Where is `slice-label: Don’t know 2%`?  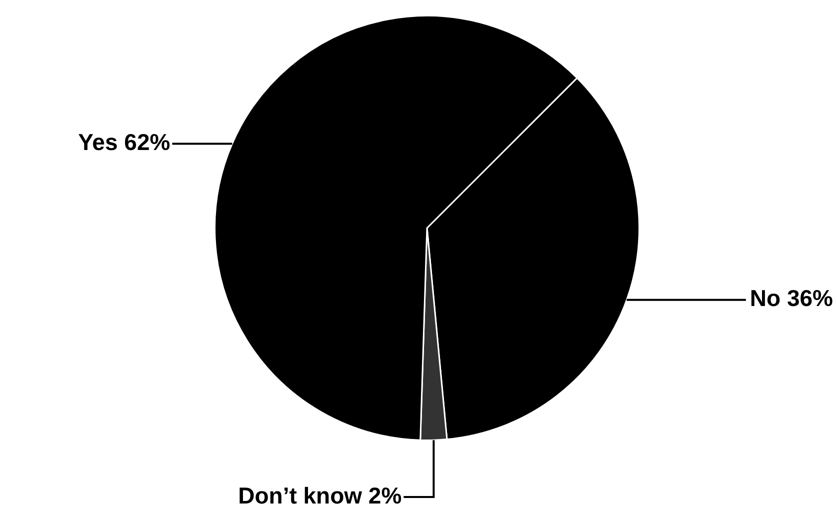
slice-label: Don’t know 2% is located at coordinates (320, 495).